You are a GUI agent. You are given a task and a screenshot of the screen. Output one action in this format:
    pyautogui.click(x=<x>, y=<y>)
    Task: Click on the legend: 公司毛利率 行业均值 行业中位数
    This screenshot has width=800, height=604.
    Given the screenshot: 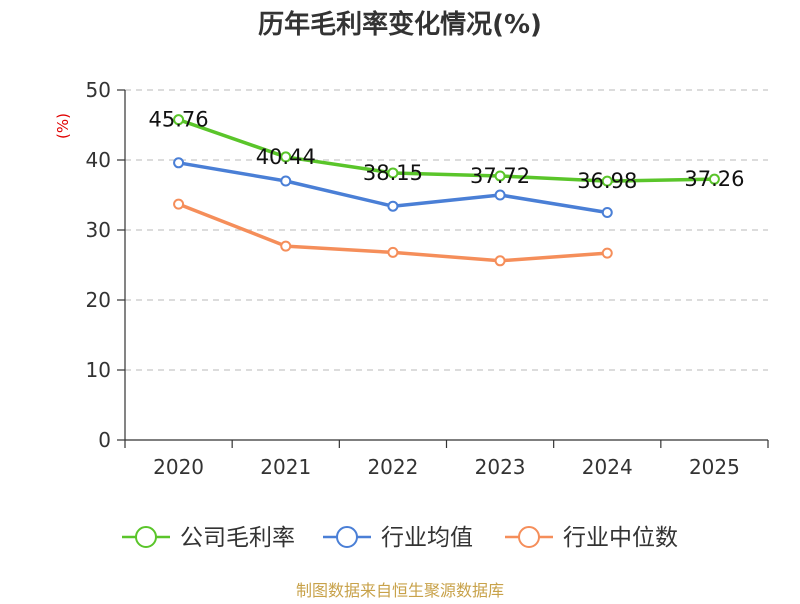 What is the action you would take?
    pyautogui.click(x=400, y=538)
    